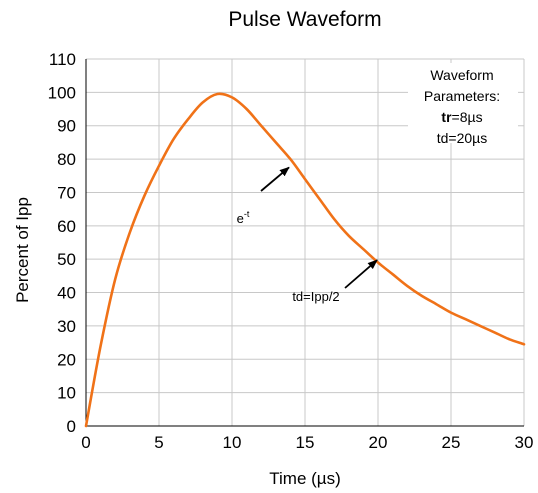  What do you see at coordinates (243, 217) in the screenshot?
I see `exp-annotation-label: e-t` at bounding box center [243, 217].